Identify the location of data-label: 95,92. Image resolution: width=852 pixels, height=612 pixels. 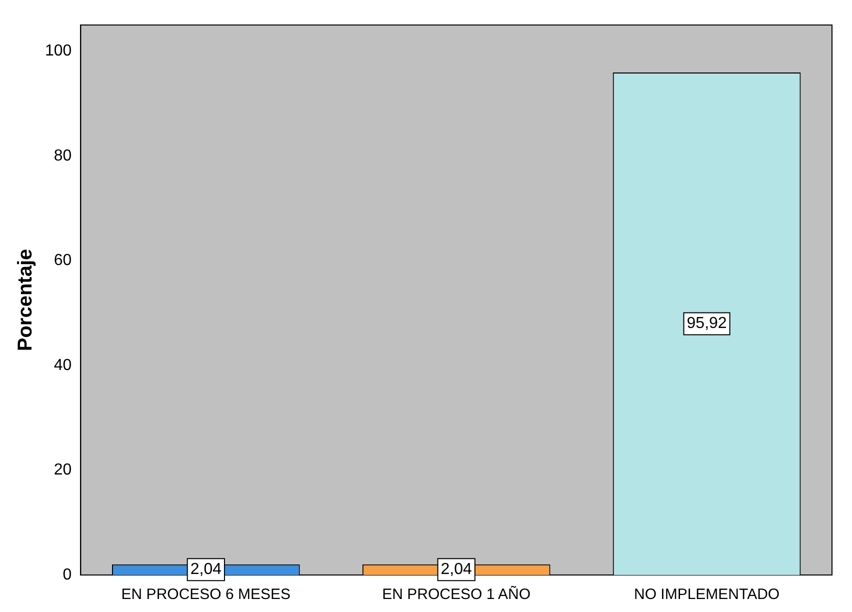
(706, 323).